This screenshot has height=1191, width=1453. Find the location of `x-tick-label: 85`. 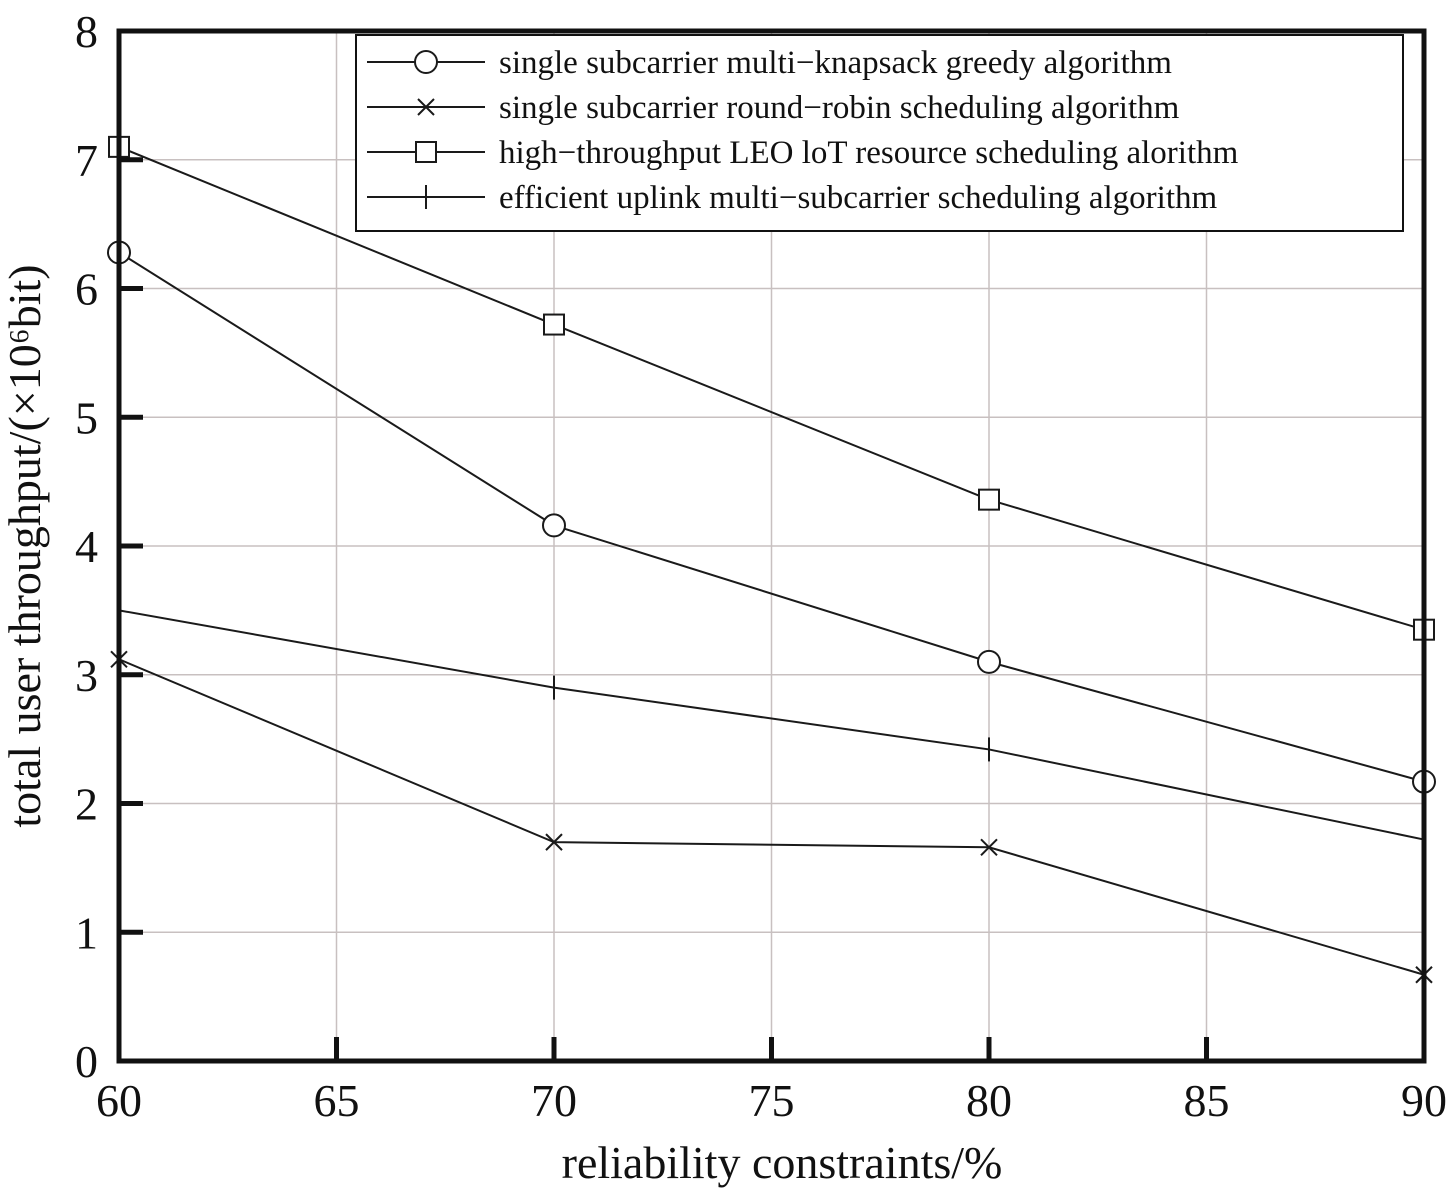

x-tick-label: 85 is located at coordinates (1207, 1100).